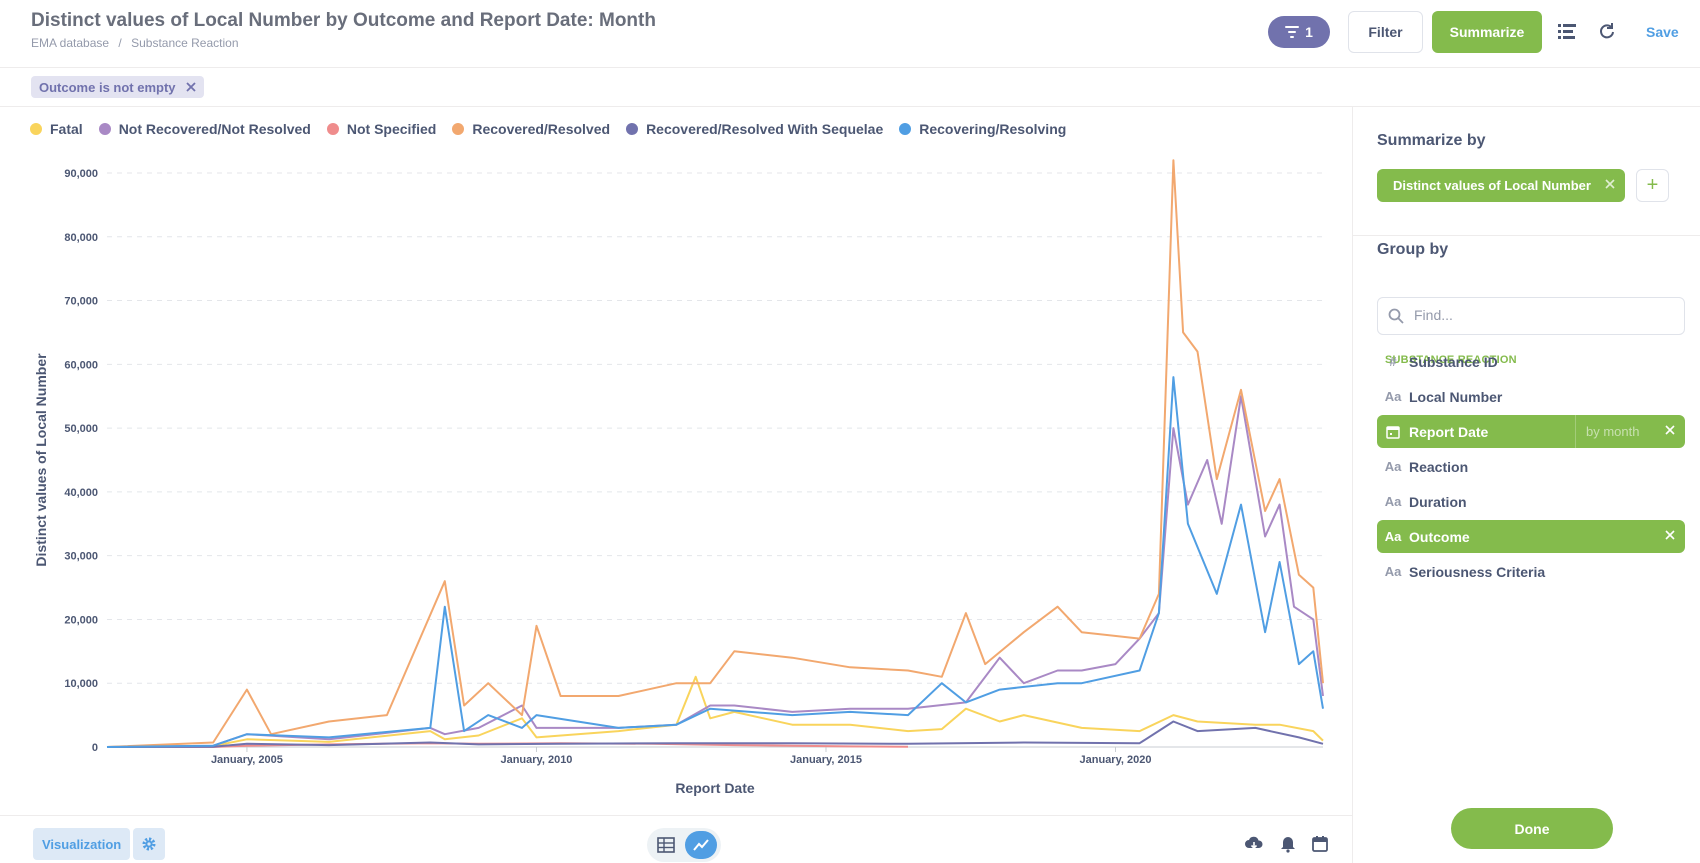  I want to click on breadcrumb-table: Substance Reaction, so click(185, 43).